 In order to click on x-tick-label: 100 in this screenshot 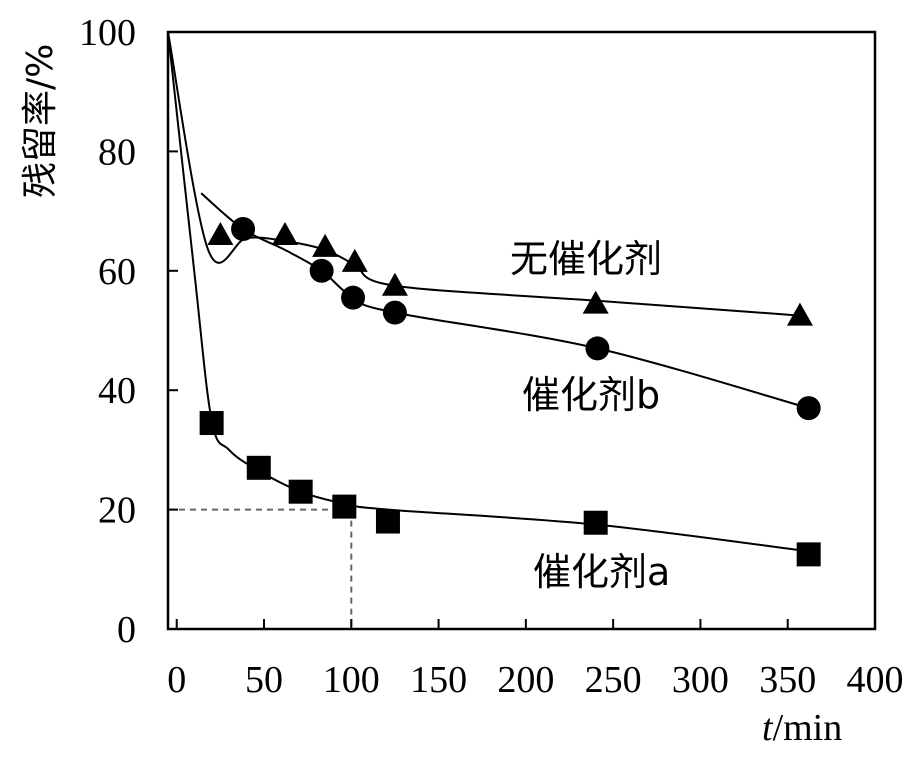, I will do `click(351, 680)`.